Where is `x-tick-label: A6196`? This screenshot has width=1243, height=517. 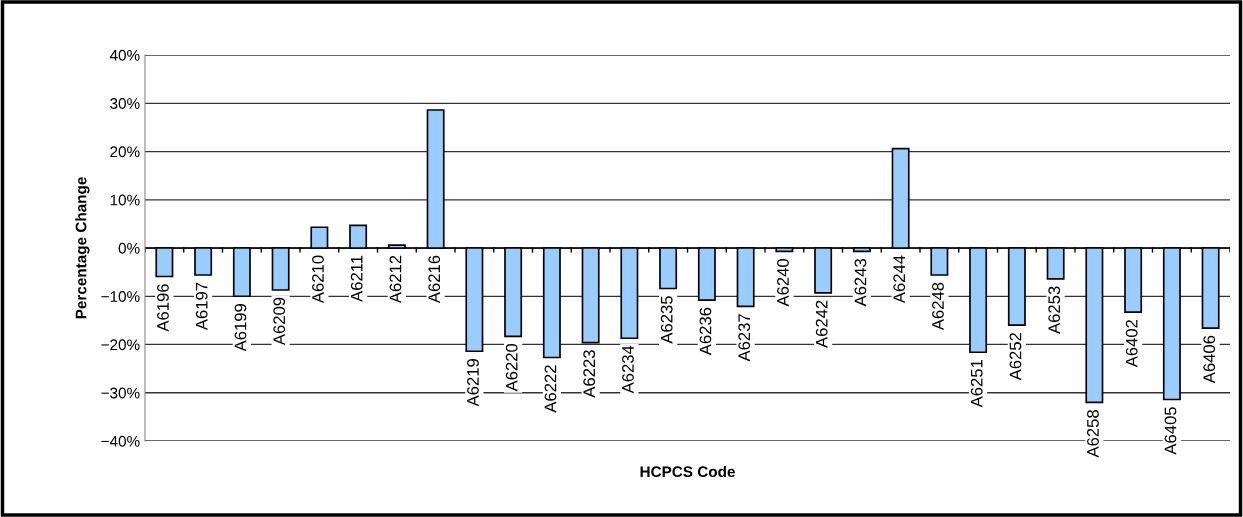
x-tick-label: A6196 is located at coordinates (163, 308).